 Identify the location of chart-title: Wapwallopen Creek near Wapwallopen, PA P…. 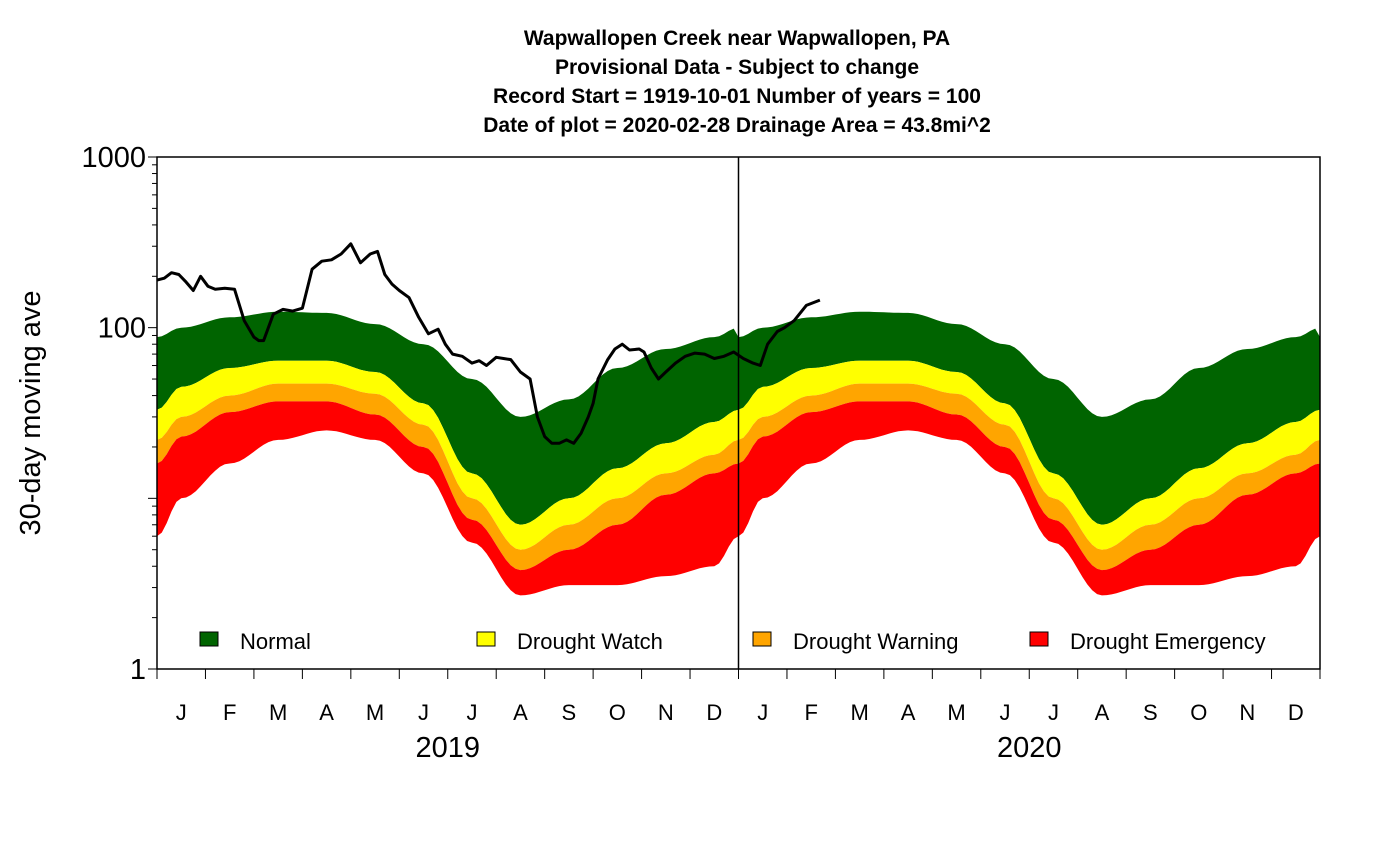
(737, 82).